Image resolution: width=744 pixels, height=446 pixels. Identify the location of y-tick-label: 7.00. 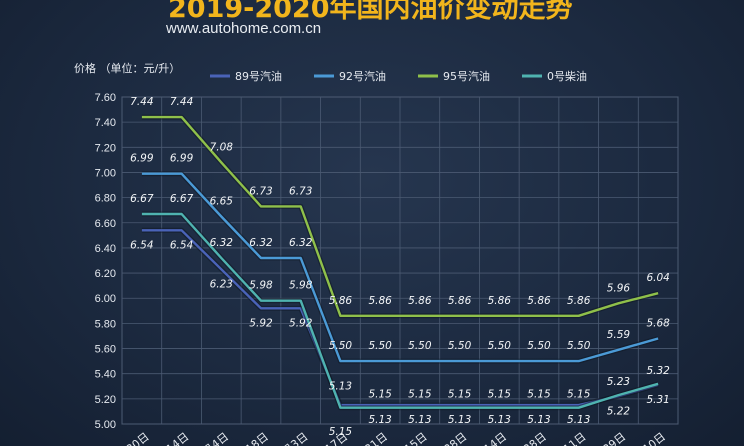
(105, 173).